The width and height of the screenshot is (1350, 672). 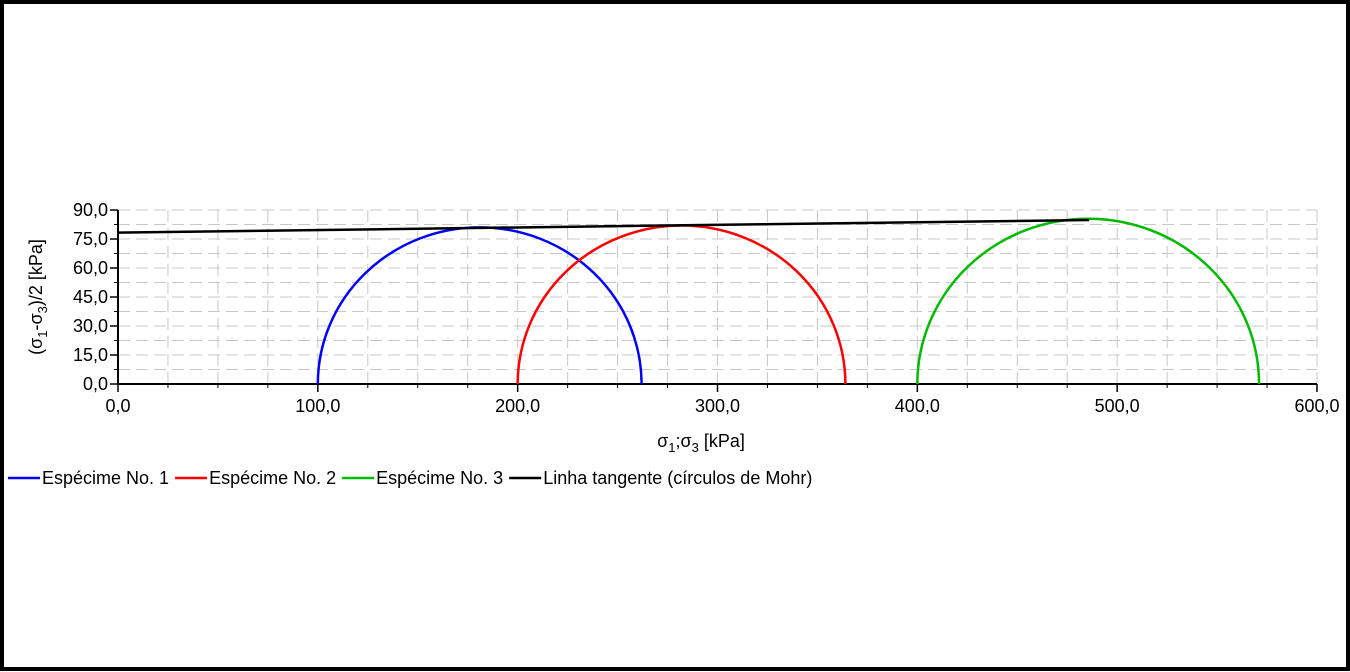 I want to click on x-tick-label: 100,0, so click(x=317, y=406).